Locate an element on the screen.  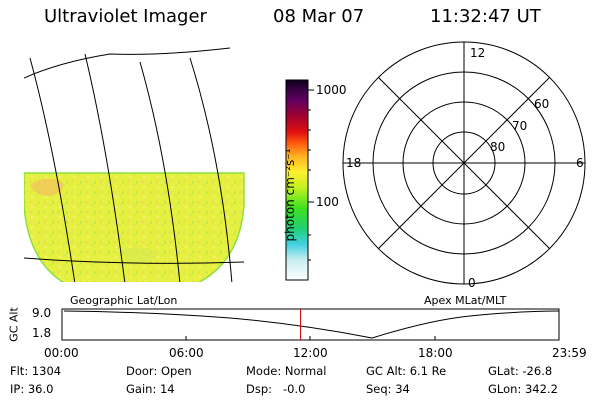
door-status: Door: Open is located at coordinates (159, 371).